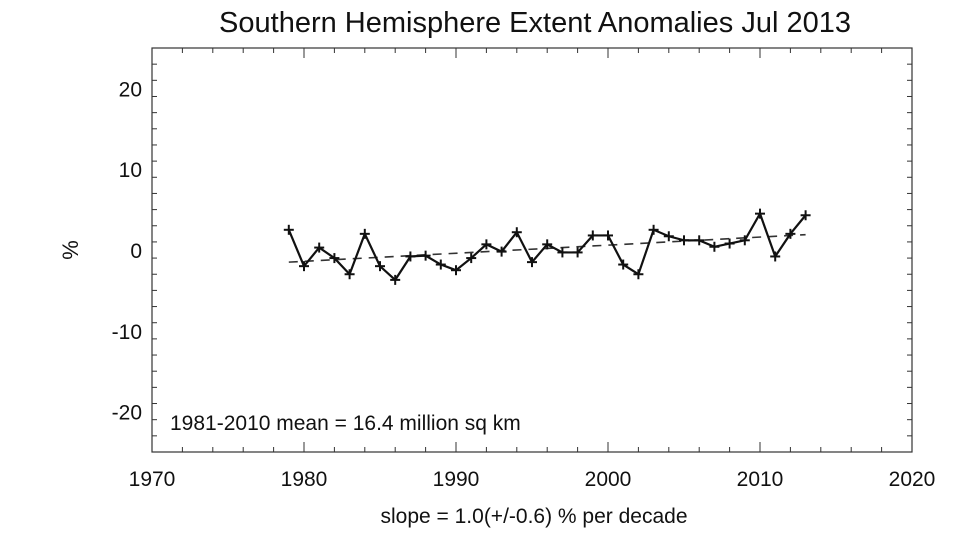 Image resolution: width=960 pixels, height=555 pixels. I want to click on x-tick-label: 1990, so click(456, 479).